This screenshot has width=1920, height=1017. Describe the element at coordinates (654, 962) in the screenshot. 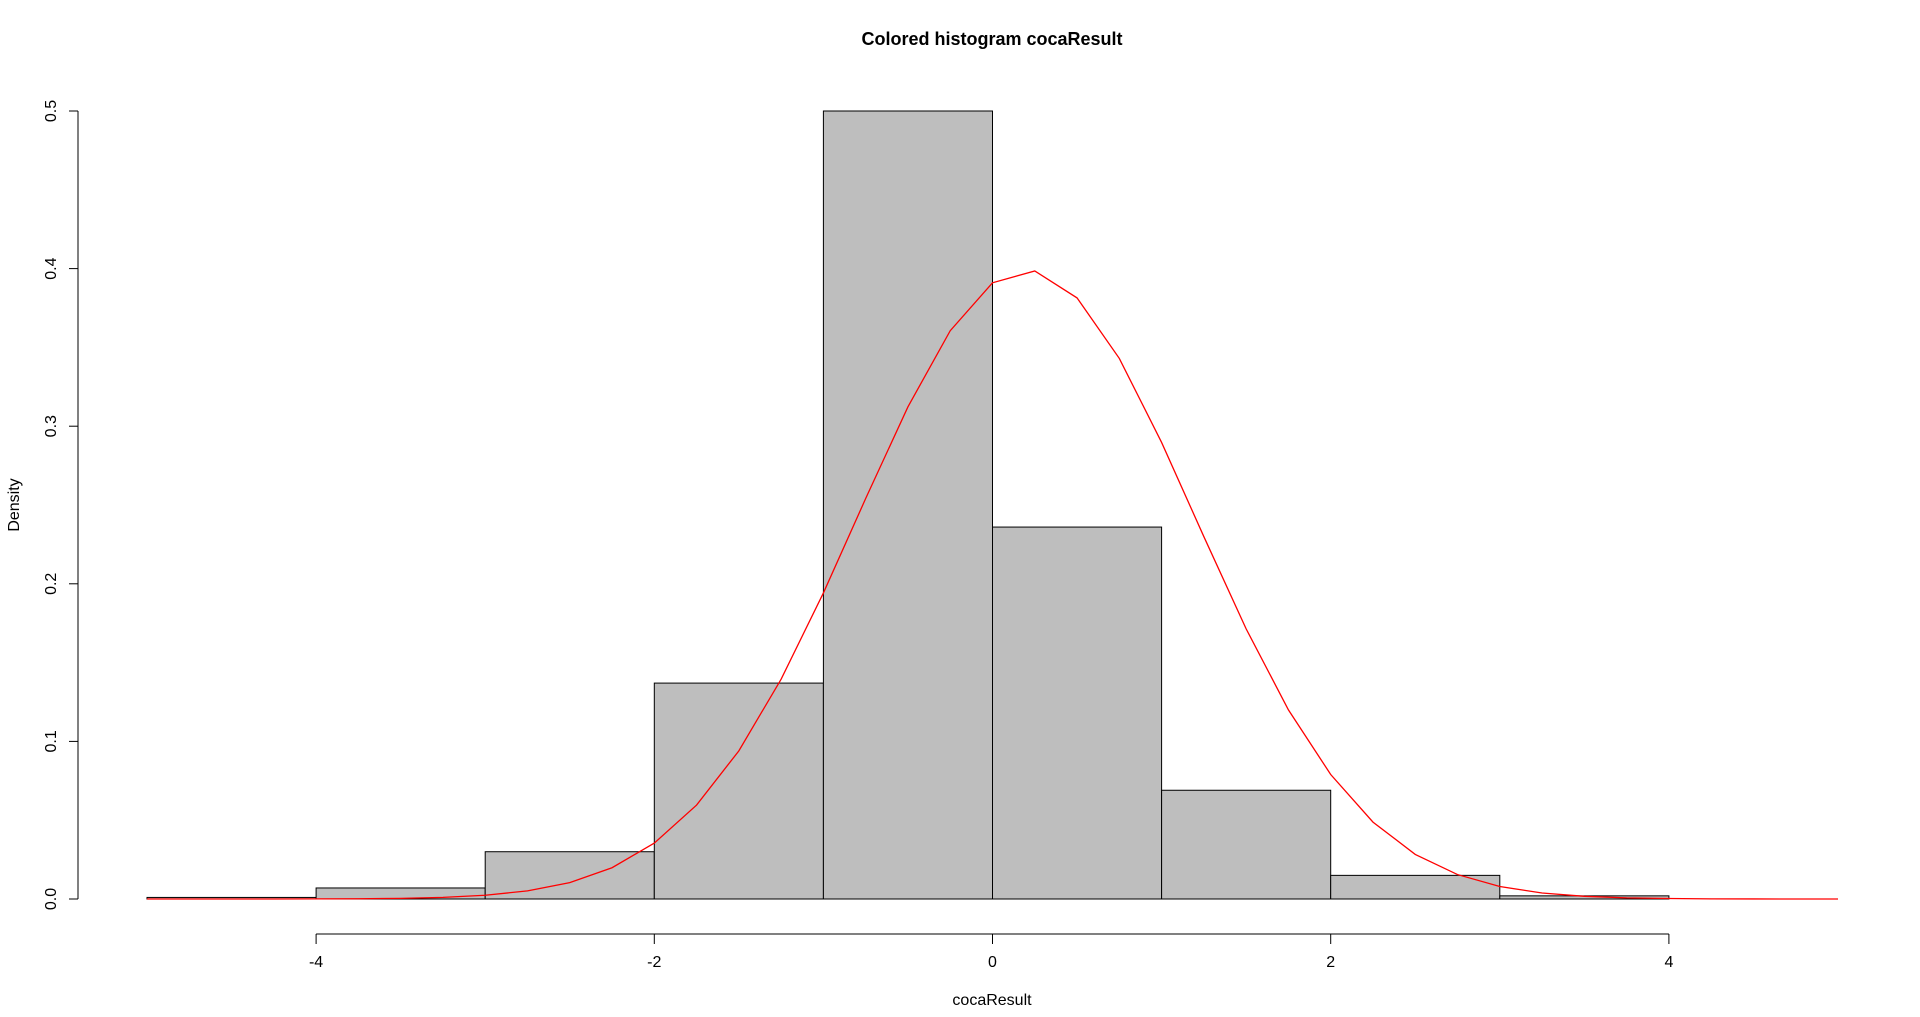

I see `x-tick-label: -2` at that location.